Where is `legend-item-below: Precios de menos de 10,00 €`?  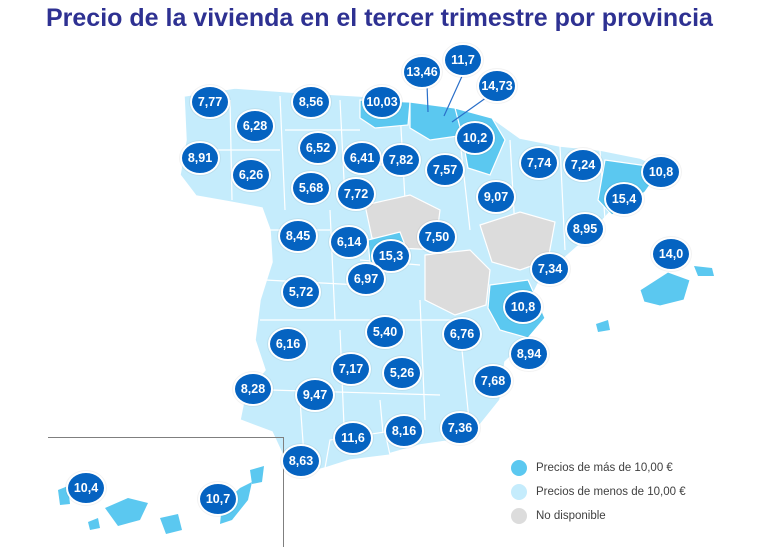 legend-item-below: Precios de menos de 10,00 € is located at coordinates (598, 492).